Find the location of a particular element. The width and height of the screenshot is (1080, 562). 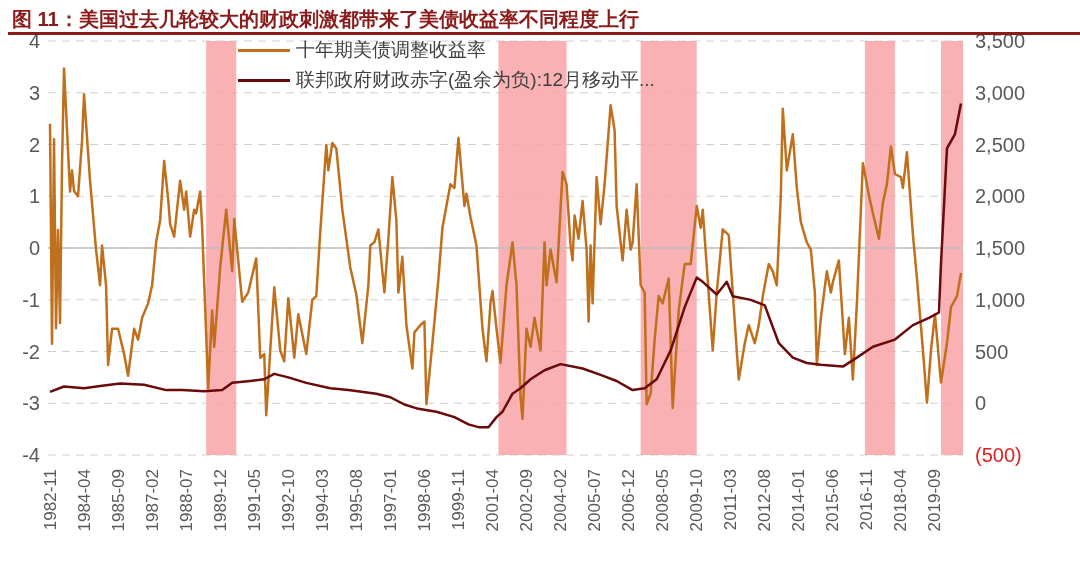

x-tick-label: 1997-01 is located at coordinates (390, 500).